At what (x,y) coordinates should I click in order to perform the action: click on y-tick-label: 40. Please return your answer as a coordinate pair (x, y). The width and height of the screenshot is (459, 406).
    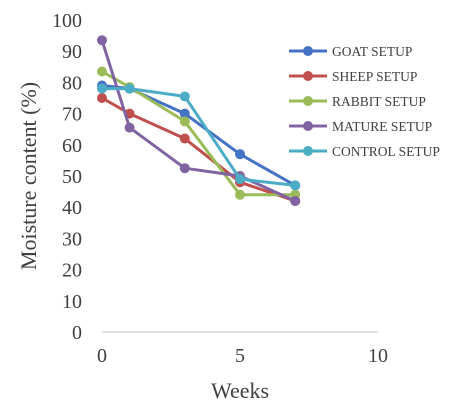
    Looking at the image, I should click on (72, 208).